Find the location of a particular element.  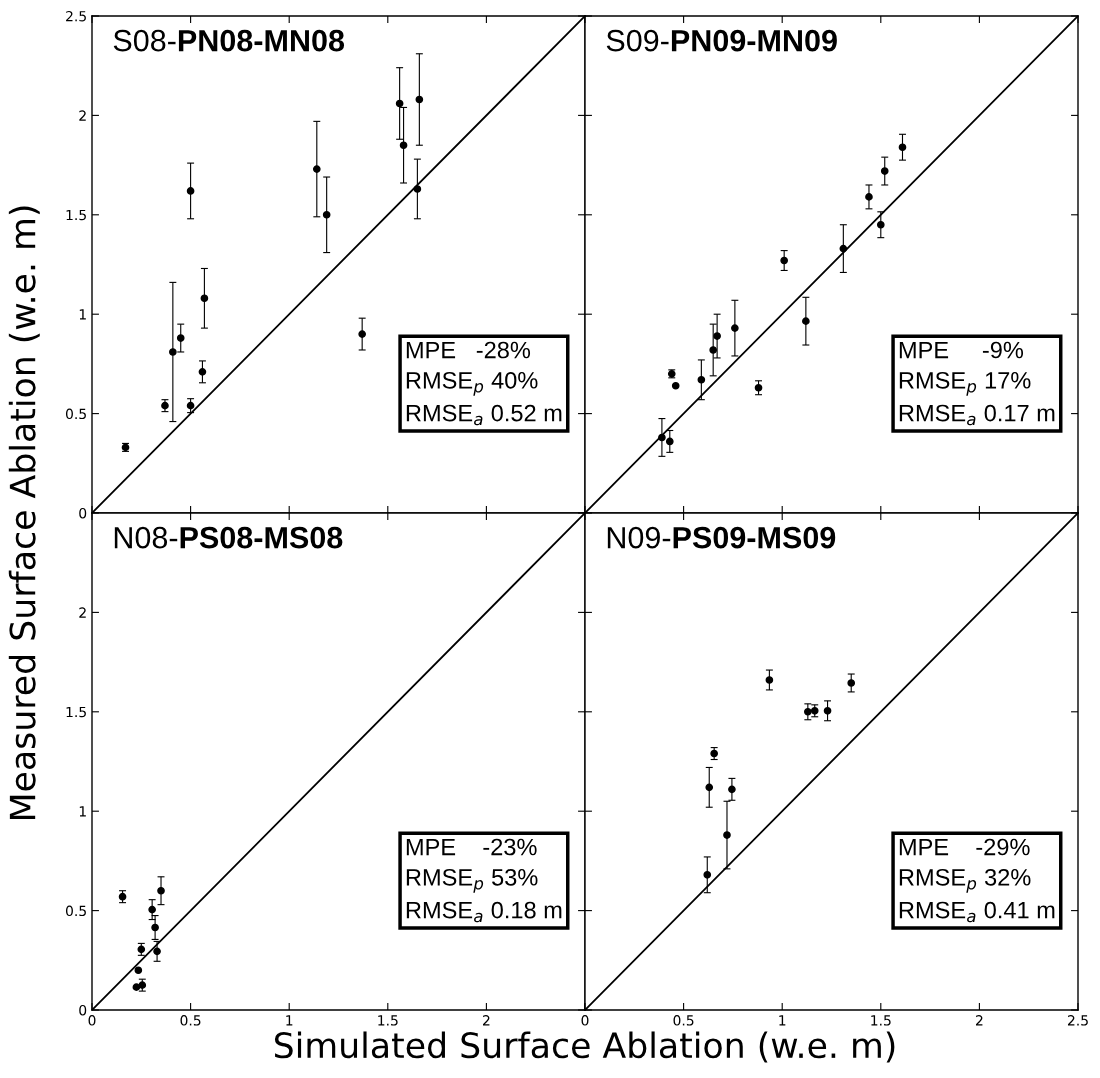

annotation: RMSE$_{a}$ 0.41 m is located at coordinates (977, 912).